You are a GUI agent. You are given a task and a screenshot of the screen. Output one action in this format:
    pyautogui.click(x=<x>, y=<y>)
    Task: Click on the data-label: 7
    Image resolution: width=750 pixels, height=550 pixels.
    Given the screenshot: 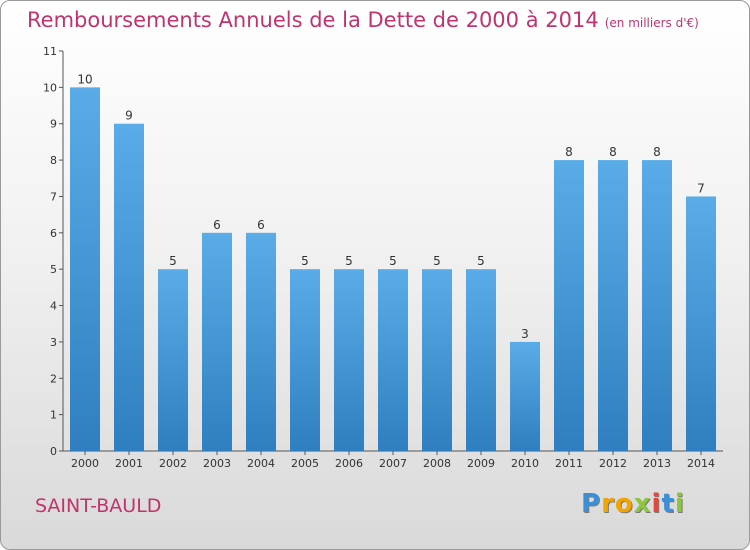 What is the action you would take?
    pyautogui.click(x=701, y=188)
    